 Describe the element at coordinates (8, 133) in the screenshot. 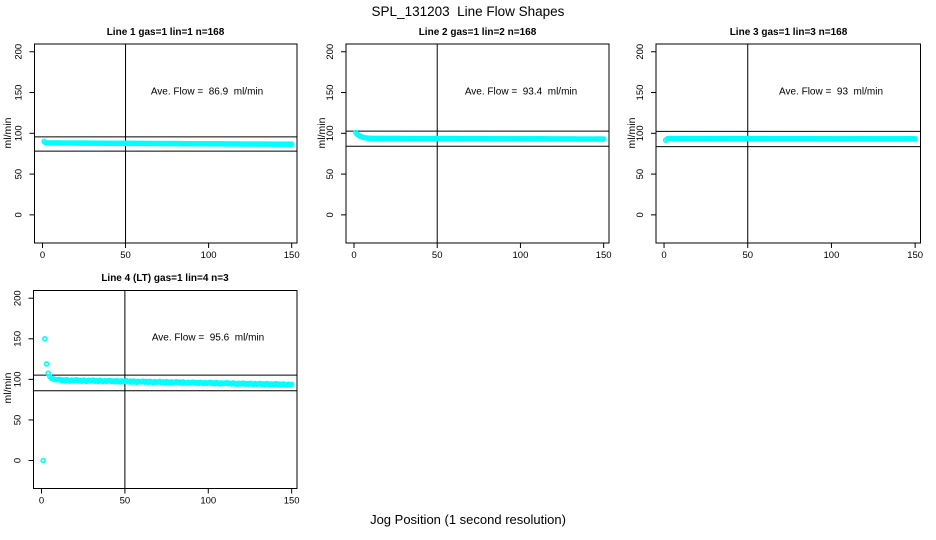

I see `subplot-1-y-axis-label: ml/min` at that location.